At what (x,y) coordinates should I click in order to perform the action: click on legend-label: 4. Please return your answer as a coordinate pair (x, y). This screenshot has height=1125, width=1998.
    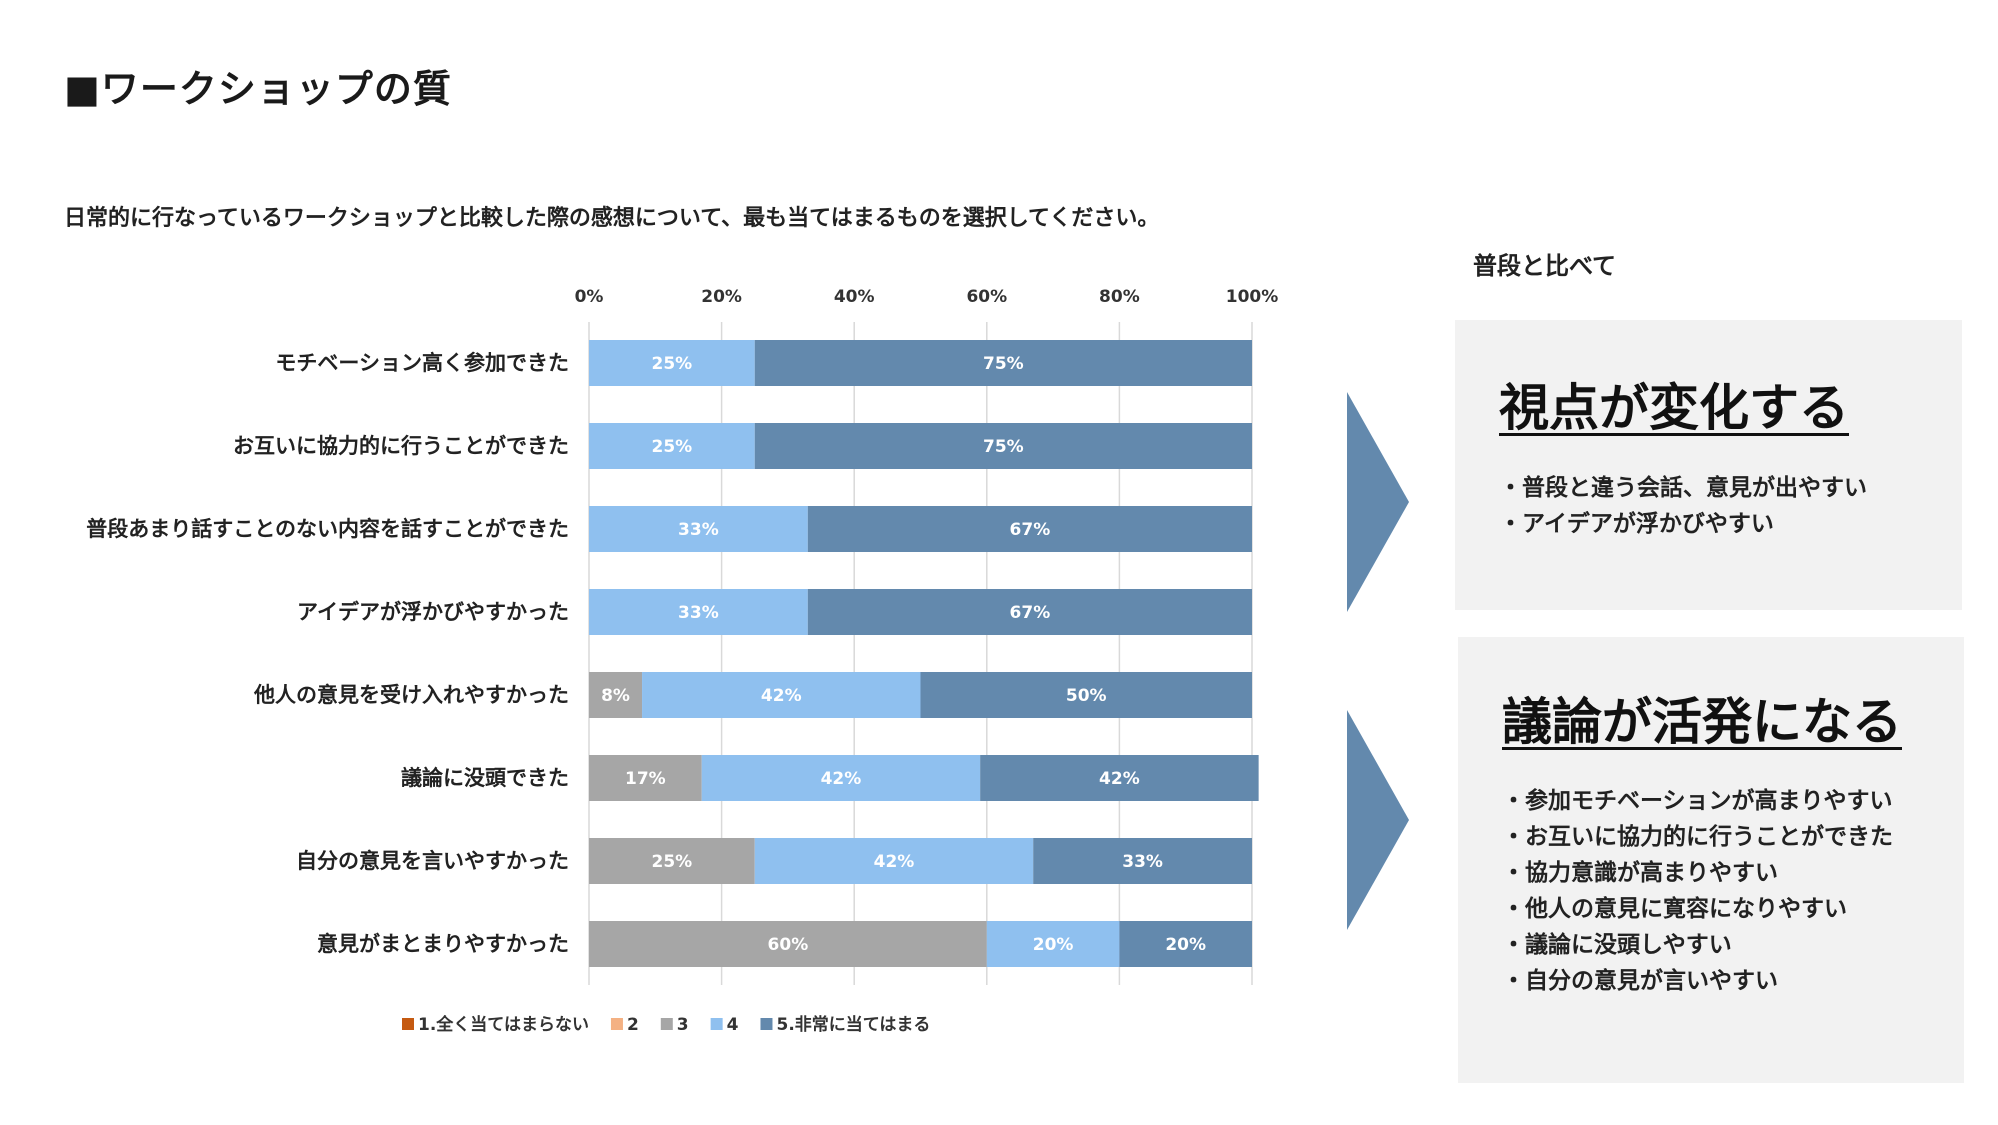
    Looking at the image, I should click on (733, 1025).